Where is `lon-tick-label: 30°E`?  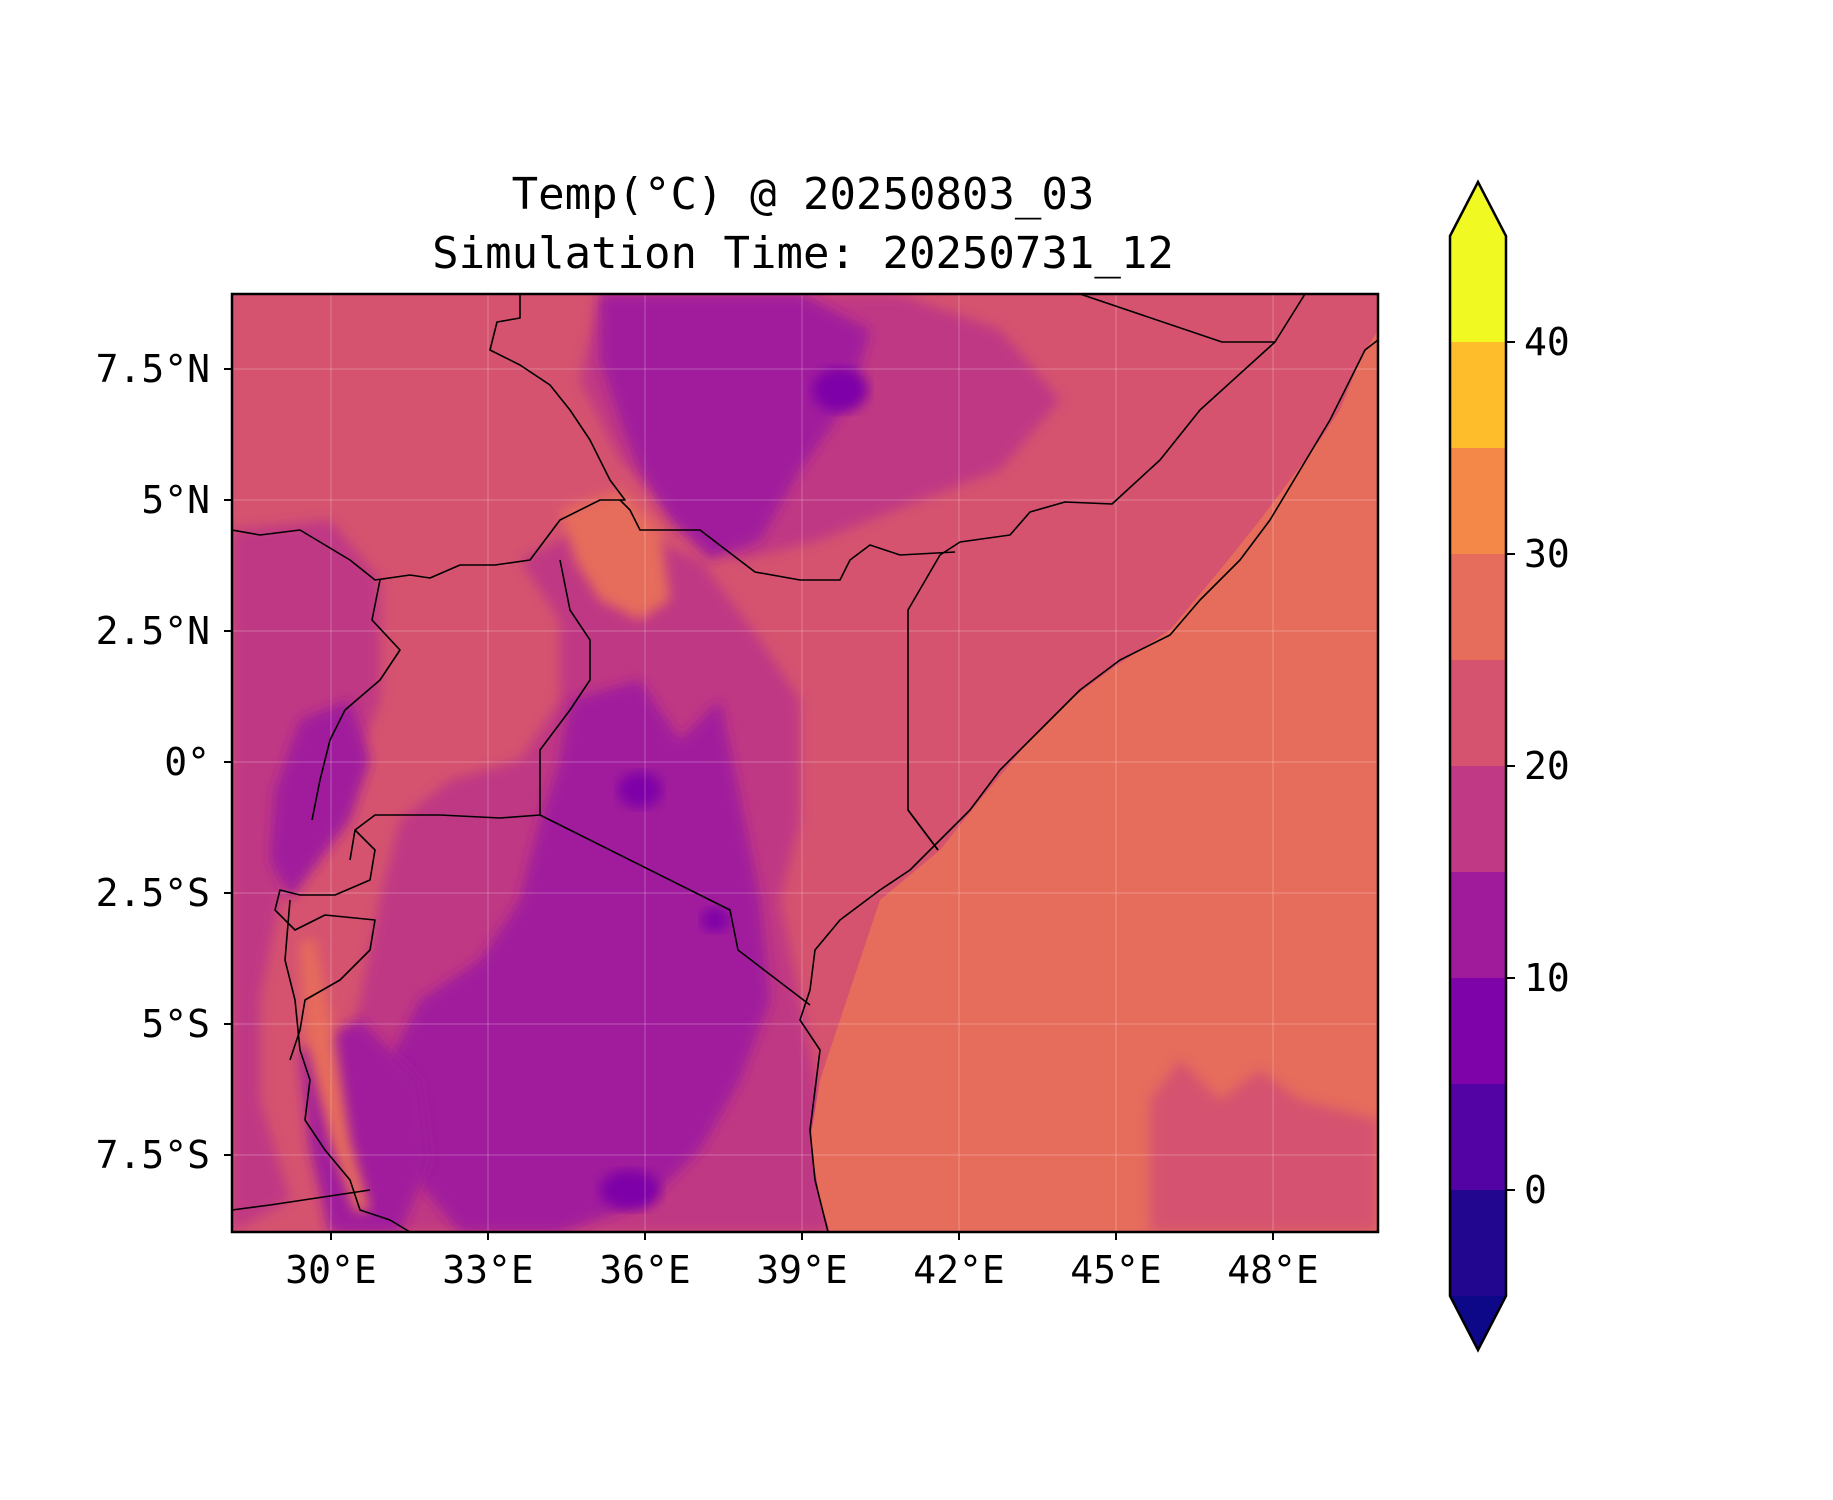 lon-tick-label: 30°E is located at coordinates (331, 1270).